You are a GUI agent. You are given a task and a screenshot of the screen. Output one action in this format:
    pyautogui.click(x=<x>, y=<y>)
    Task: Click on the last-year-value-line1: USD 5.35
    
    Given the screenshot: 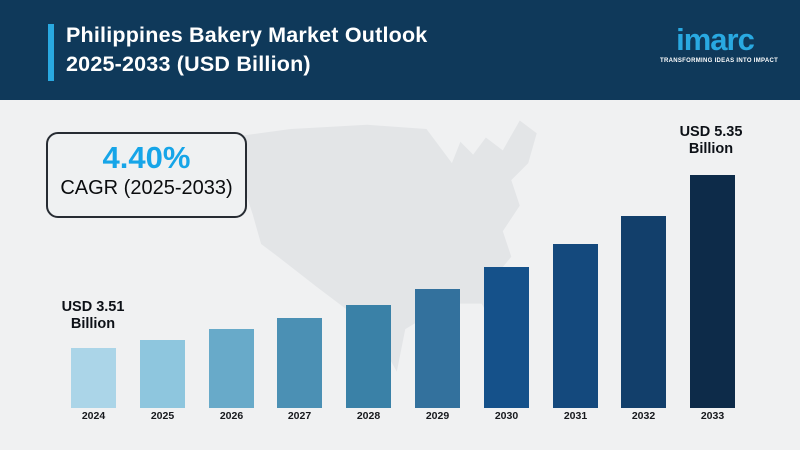 What is the action you would take?
    pyautogui.click(x=711, y=132)
    